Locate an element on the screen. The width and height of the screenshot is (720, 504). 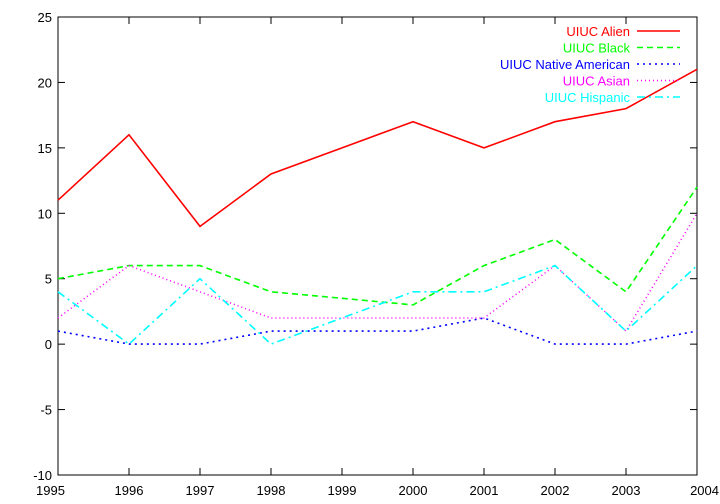
x-tick-label: 1995 is located at coordinates (50, 490).